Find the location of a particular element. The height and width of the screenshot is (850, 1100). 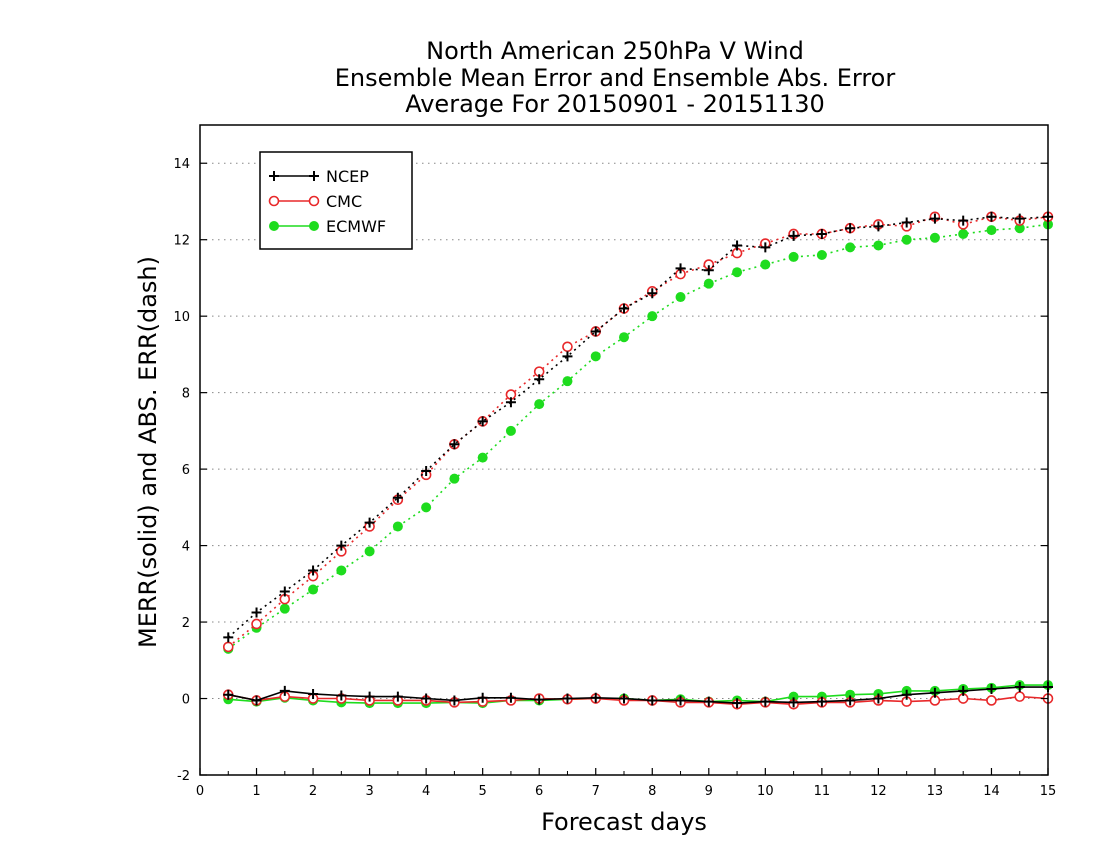

y-tick-label: 4 is located at coordinates (186, 547).